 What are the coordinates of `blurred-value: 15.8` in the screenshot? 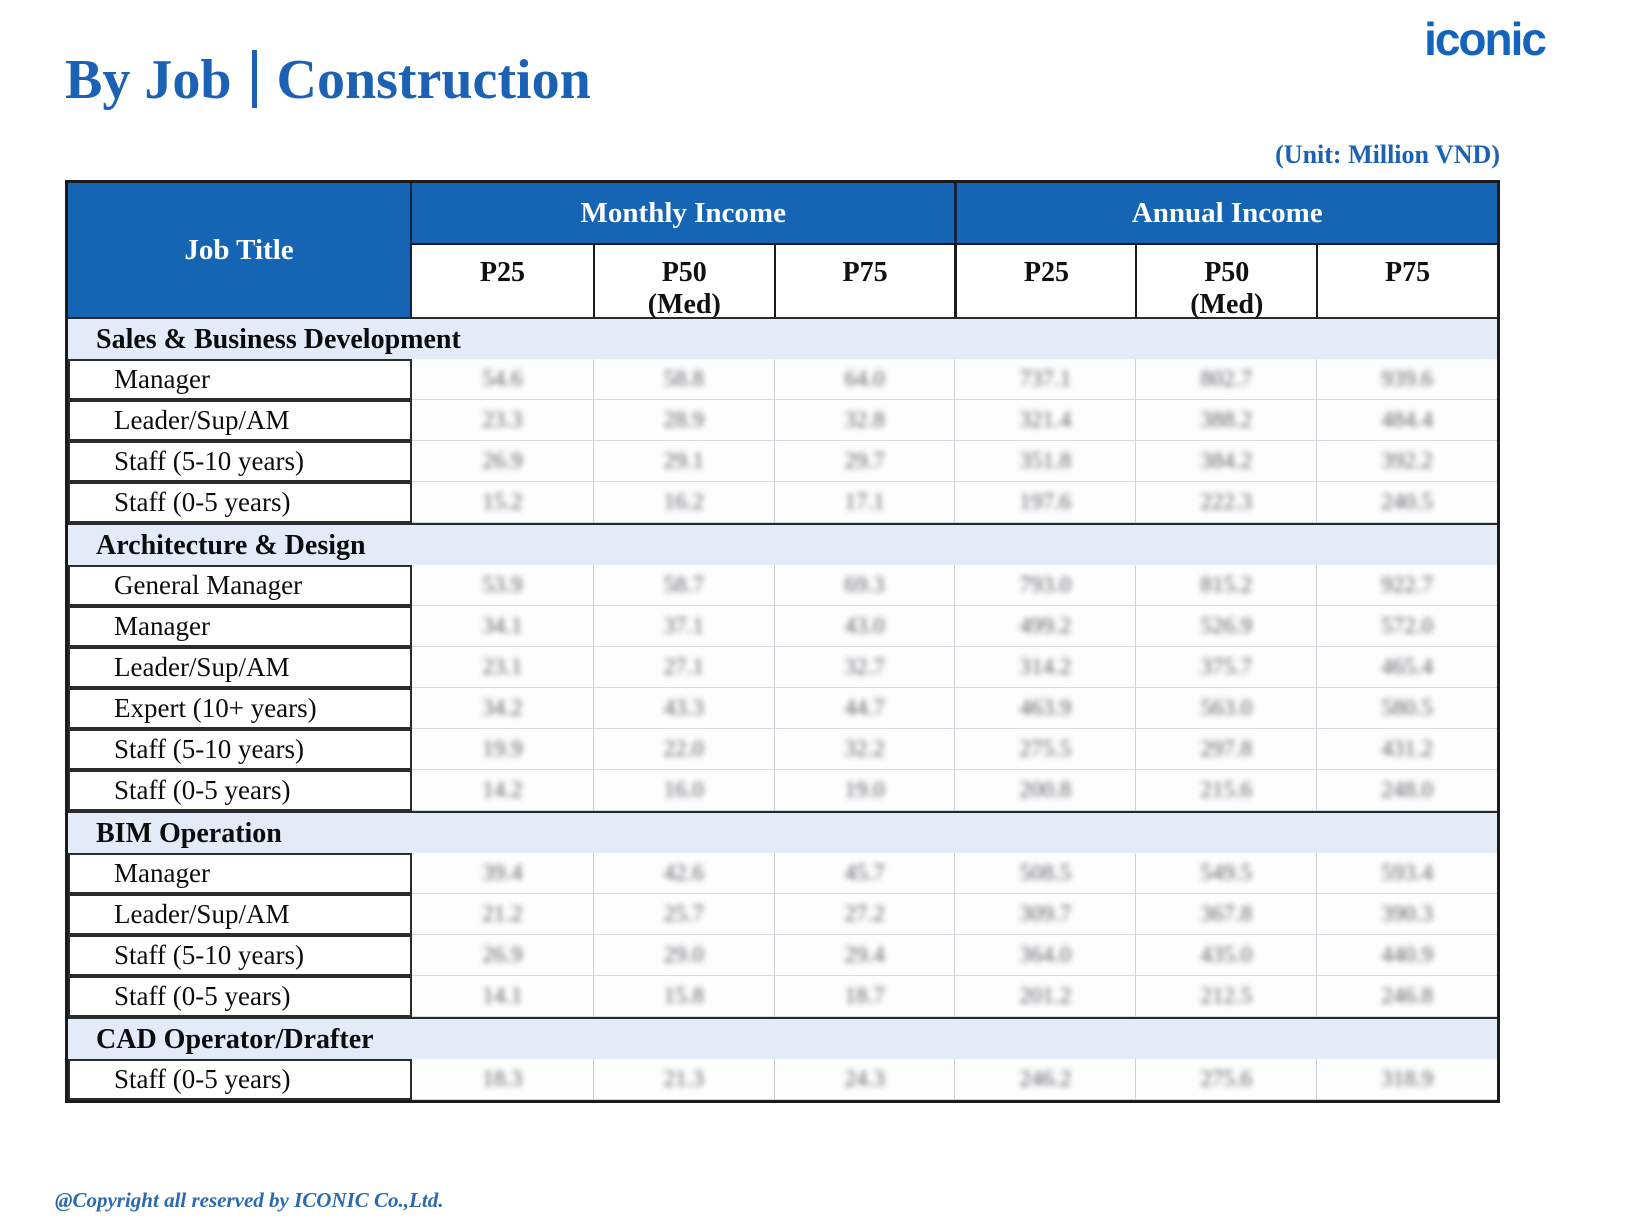 It's located at (683, 995).